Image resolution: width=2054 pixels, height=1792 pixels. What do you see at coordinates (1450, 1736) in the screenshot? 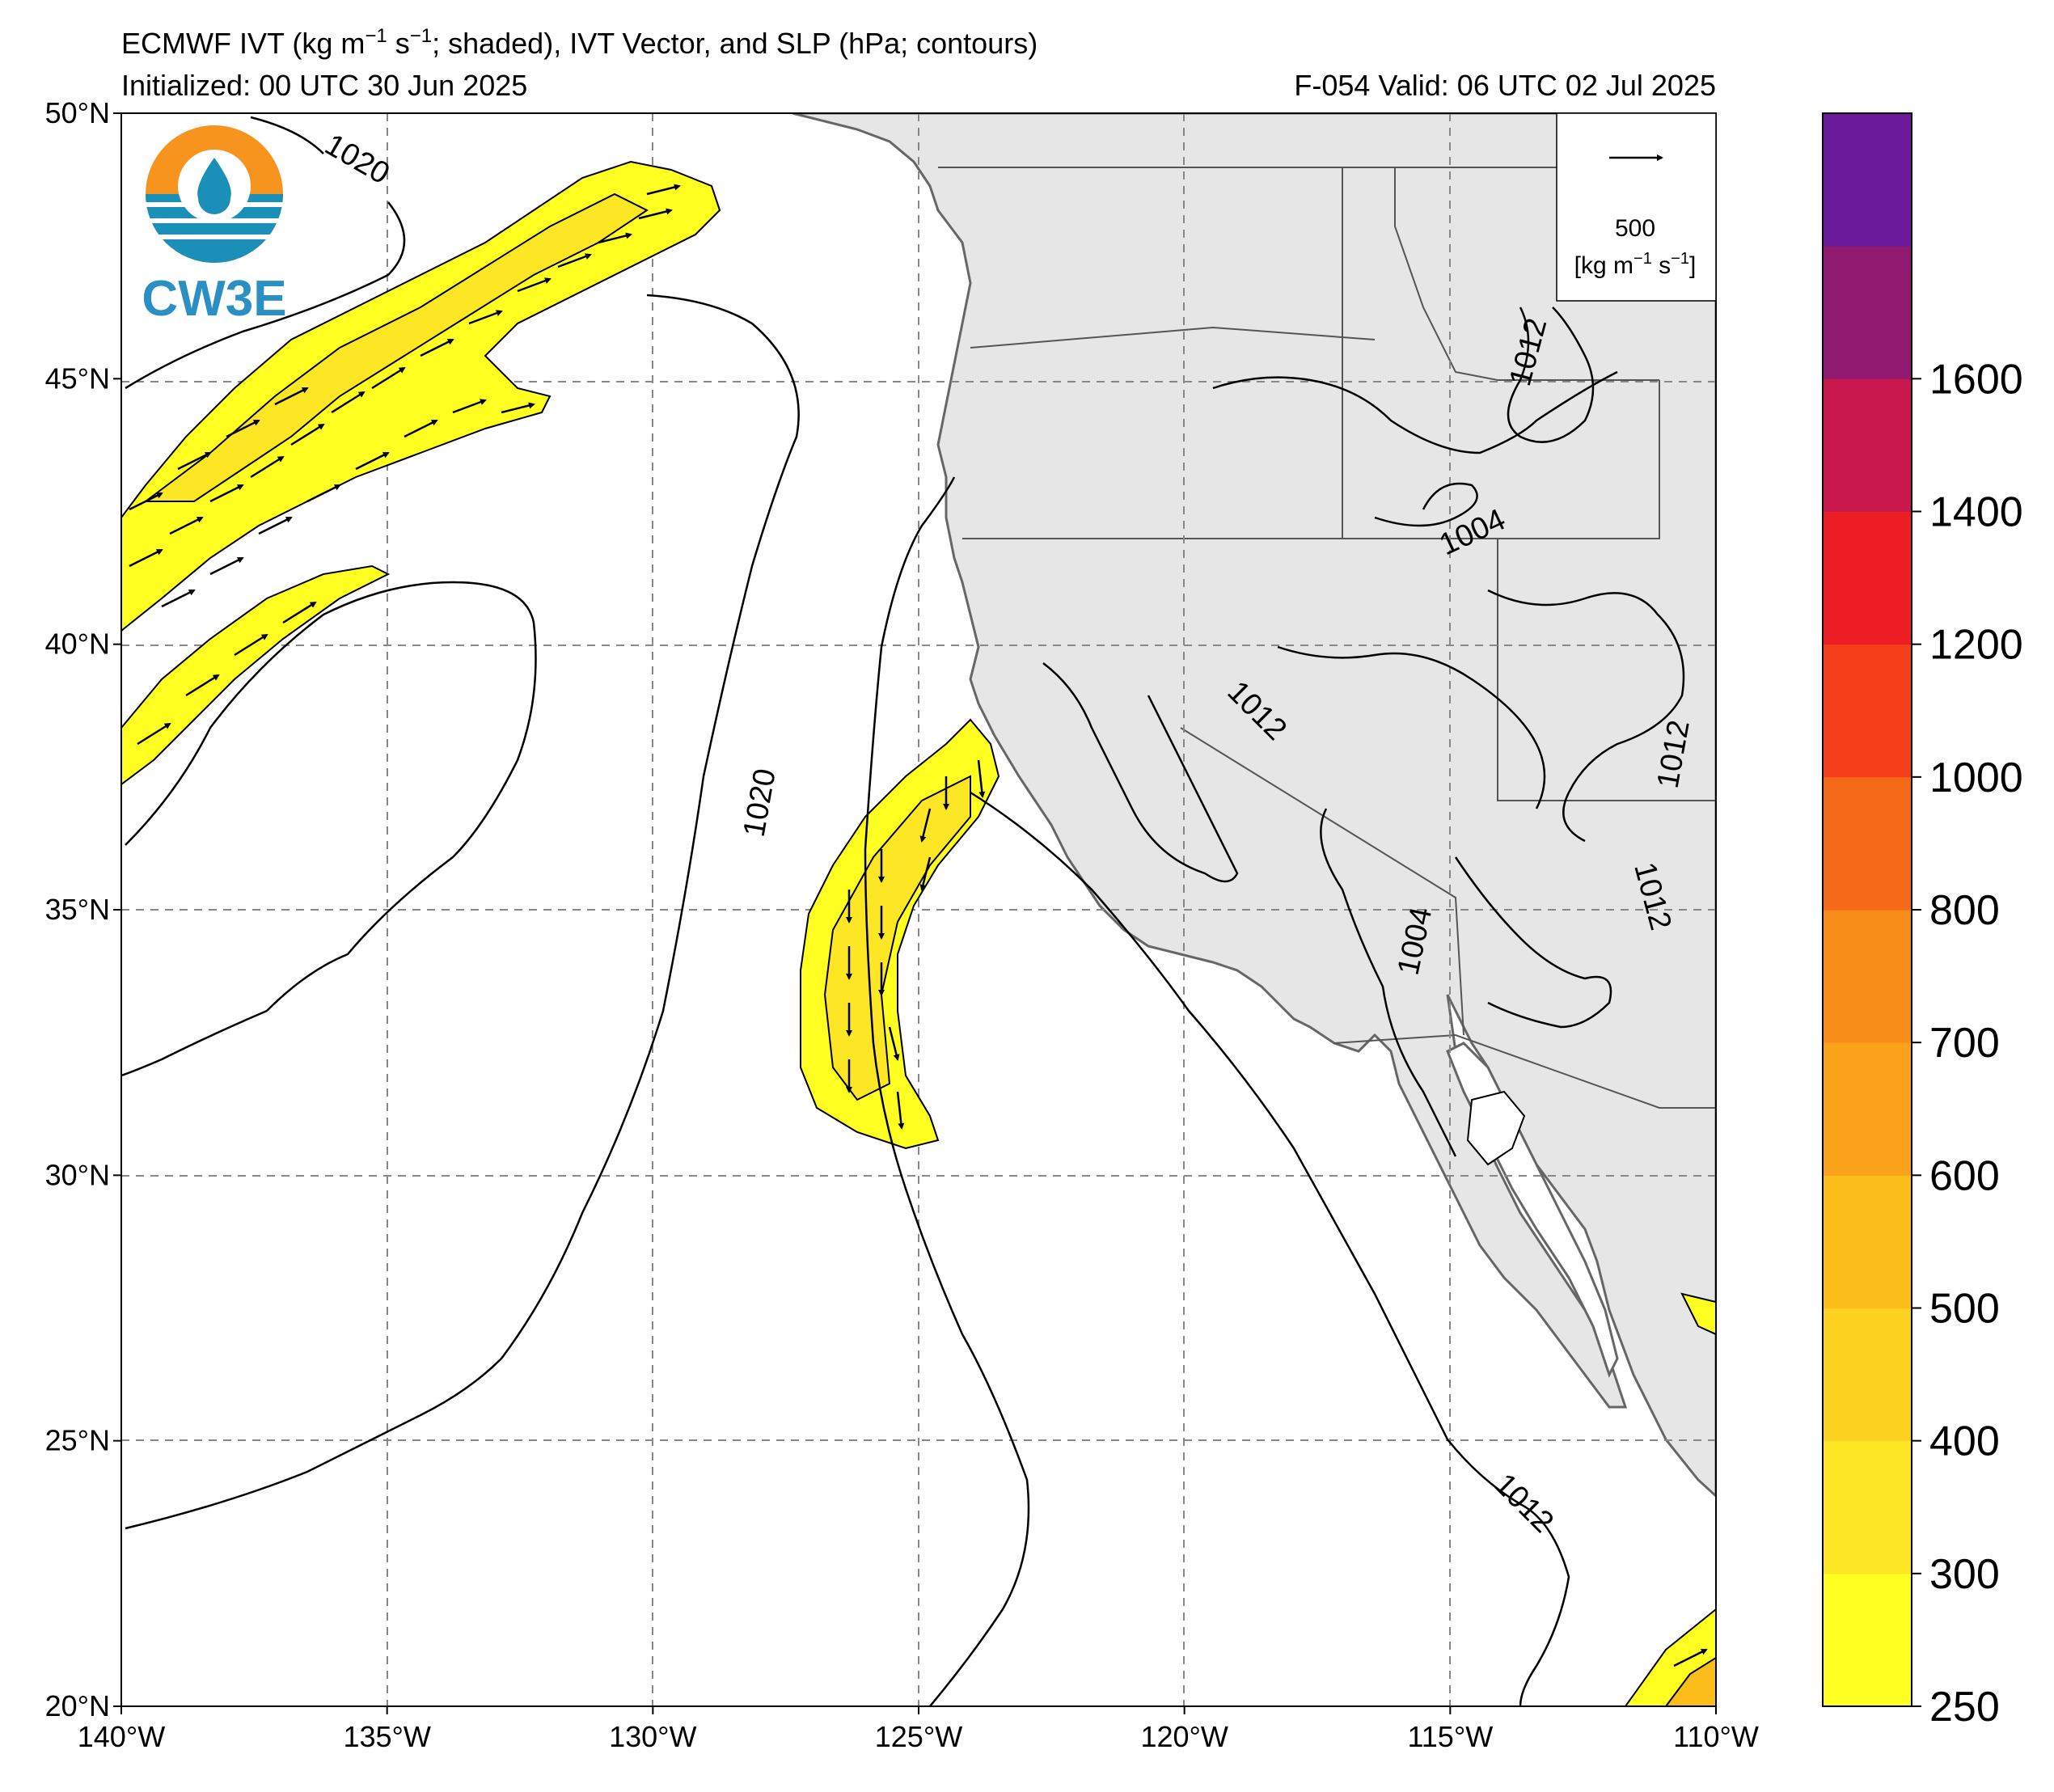
I see `longitude-label: 115°W` at bounding box center [1450, 1736].